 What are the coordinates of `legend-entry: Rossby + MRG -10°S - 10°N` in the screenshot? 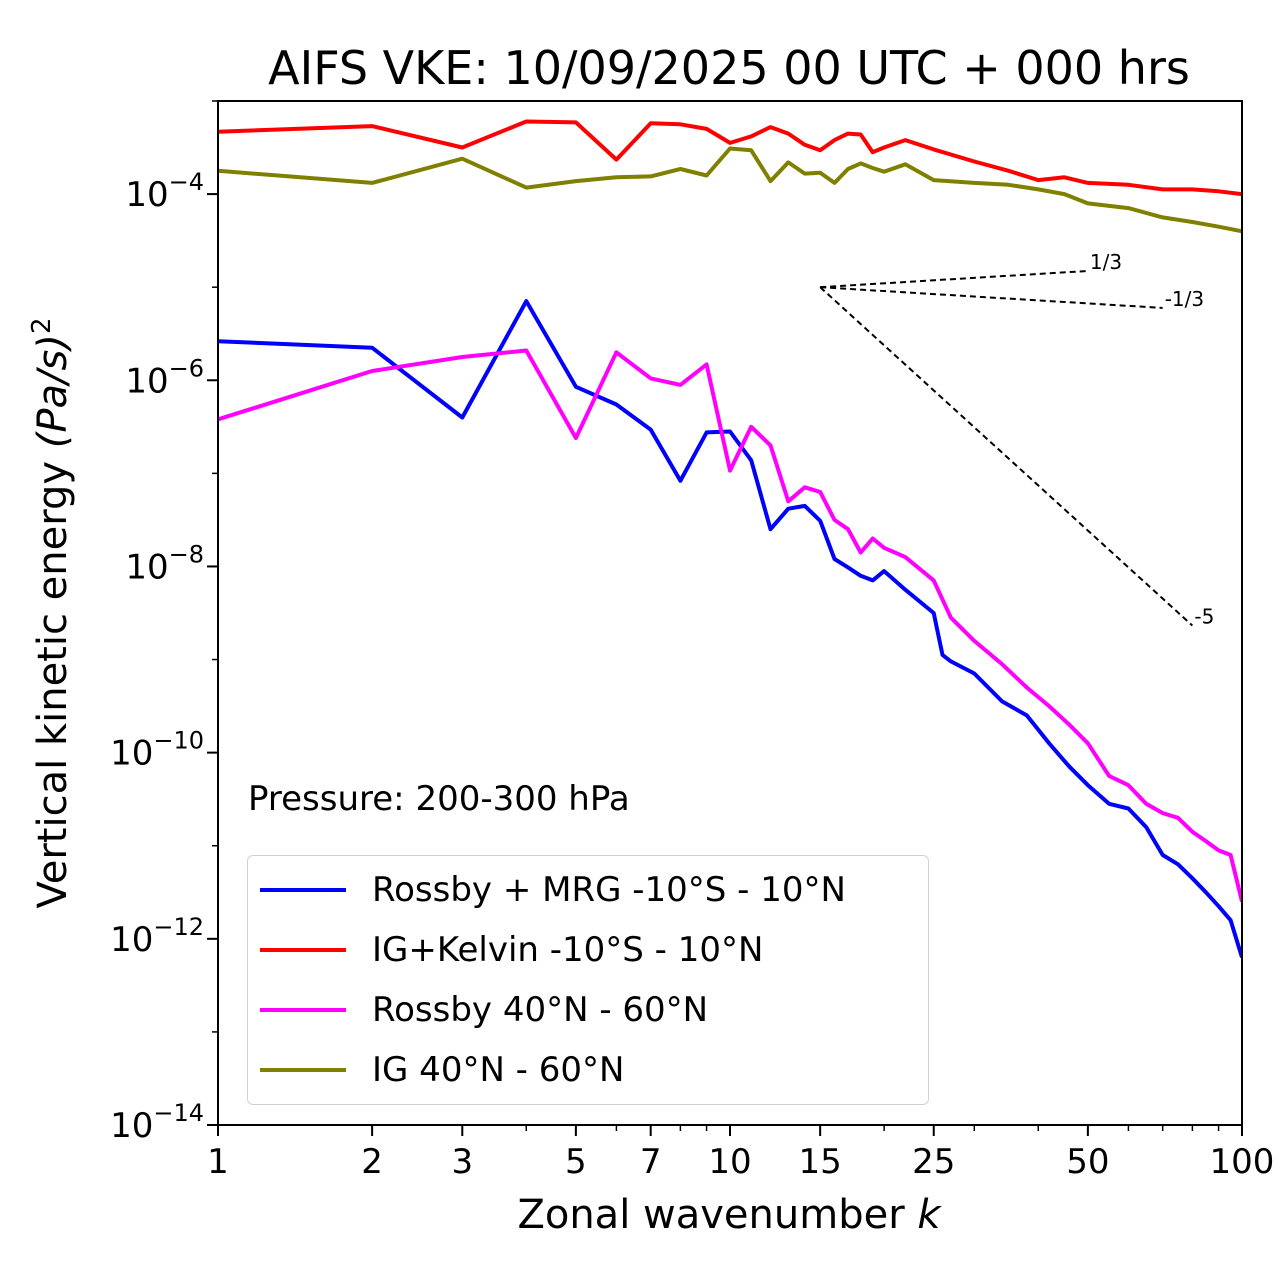 It's located at (553, 890).